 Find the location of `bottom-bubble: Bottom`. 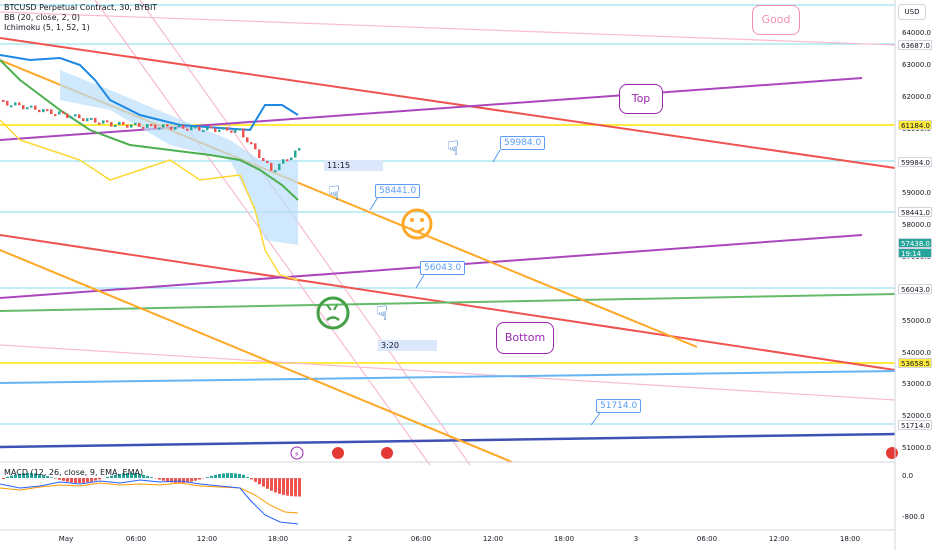

bottom-bubble: Bottom is located at coordinates (525, 338).